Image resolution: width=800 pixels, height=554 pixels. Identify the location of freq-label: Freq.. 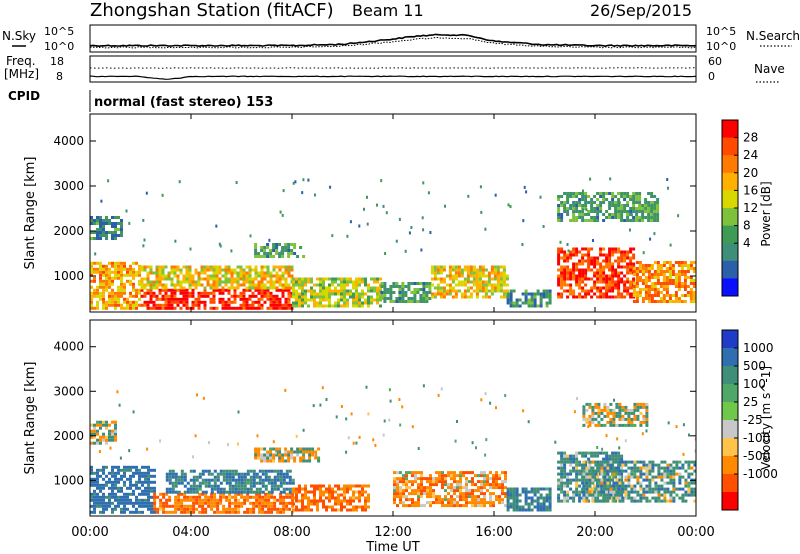
(21, 61).